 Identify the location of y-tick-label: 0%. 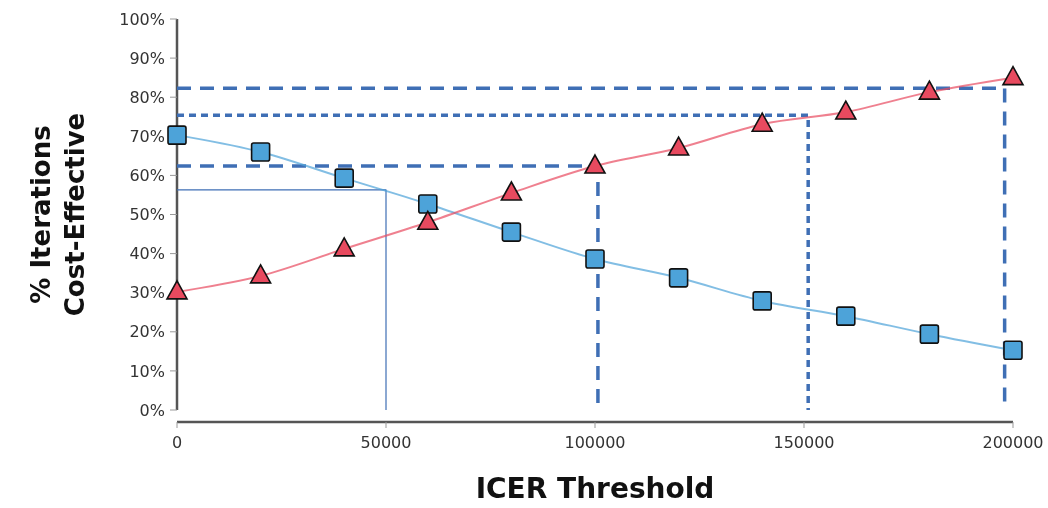
(152, 410).